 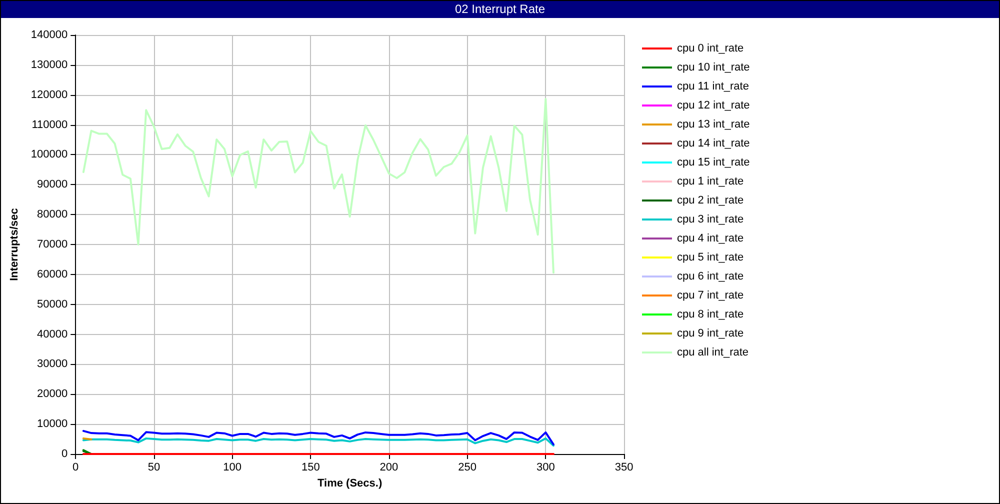 What do you see at coordinates (713, 144) in the screenshot?
I see `legend-label: cpu 14 int_rate` at bounding box center [713, 144].